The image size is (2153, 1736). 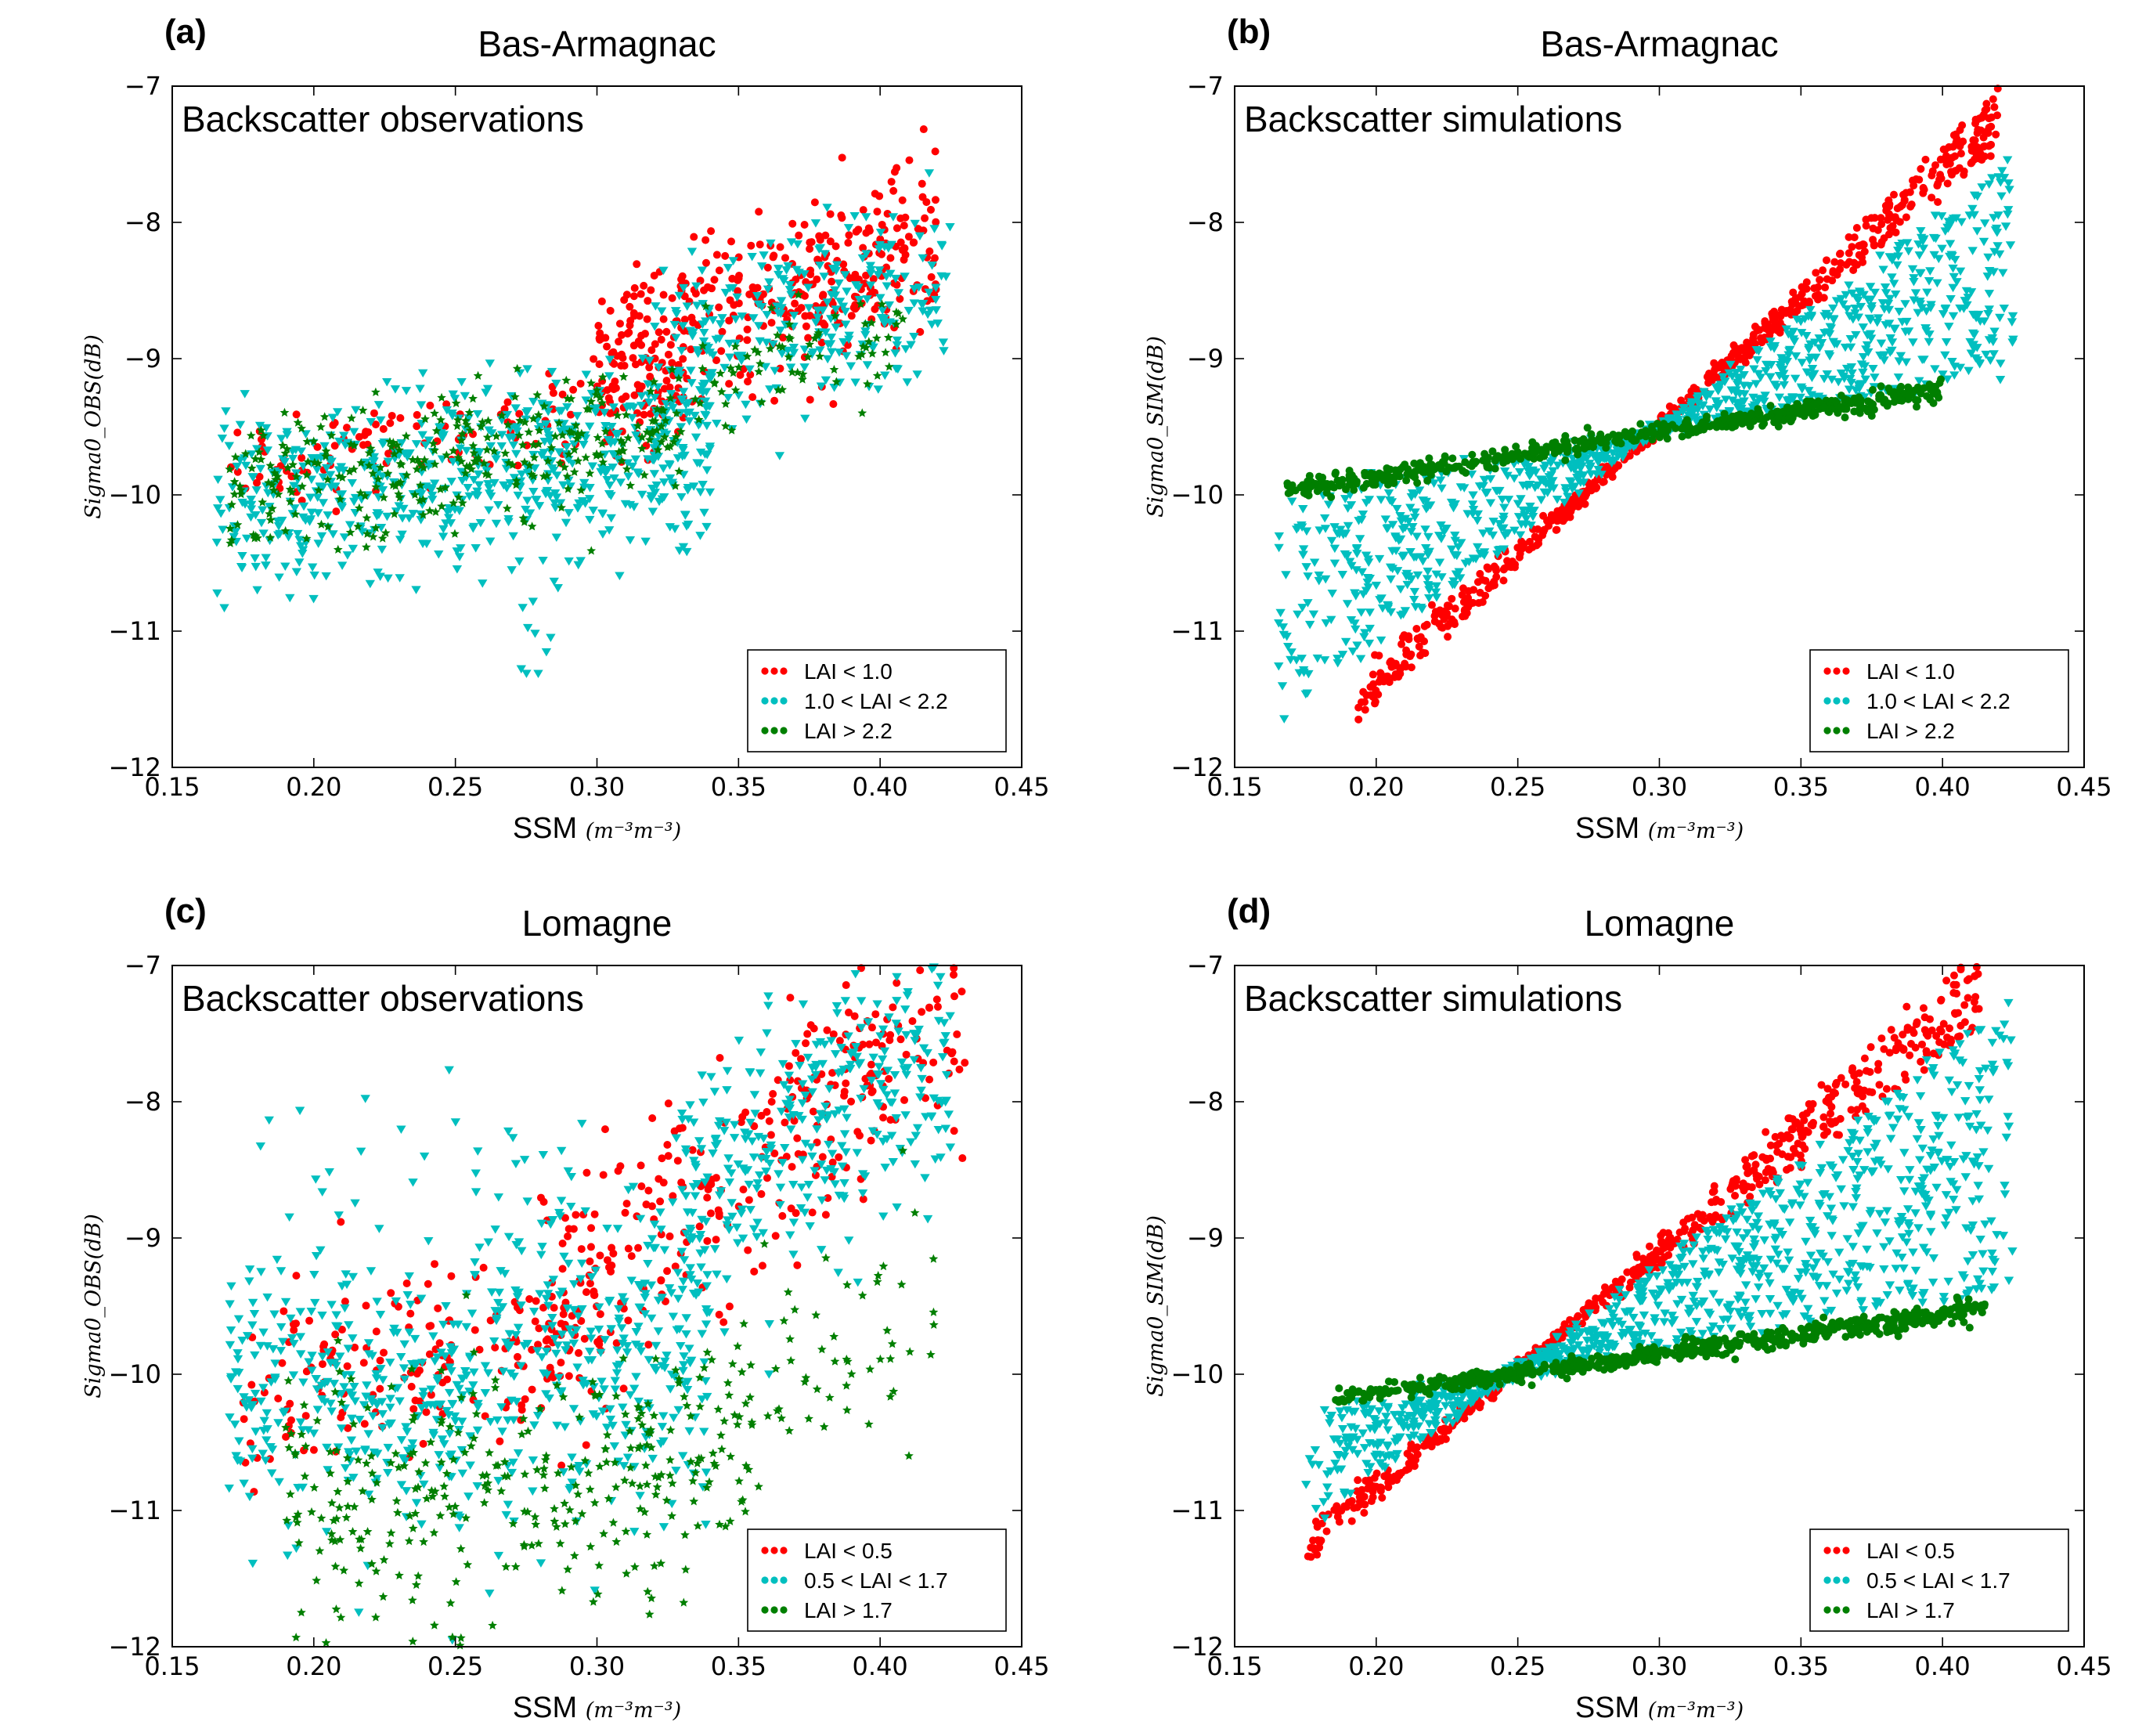 What do you see at coordinates (848, 671) in the screenshot?
I see `legend-label: LAI < 1.0` at bounding box center [848, 671].